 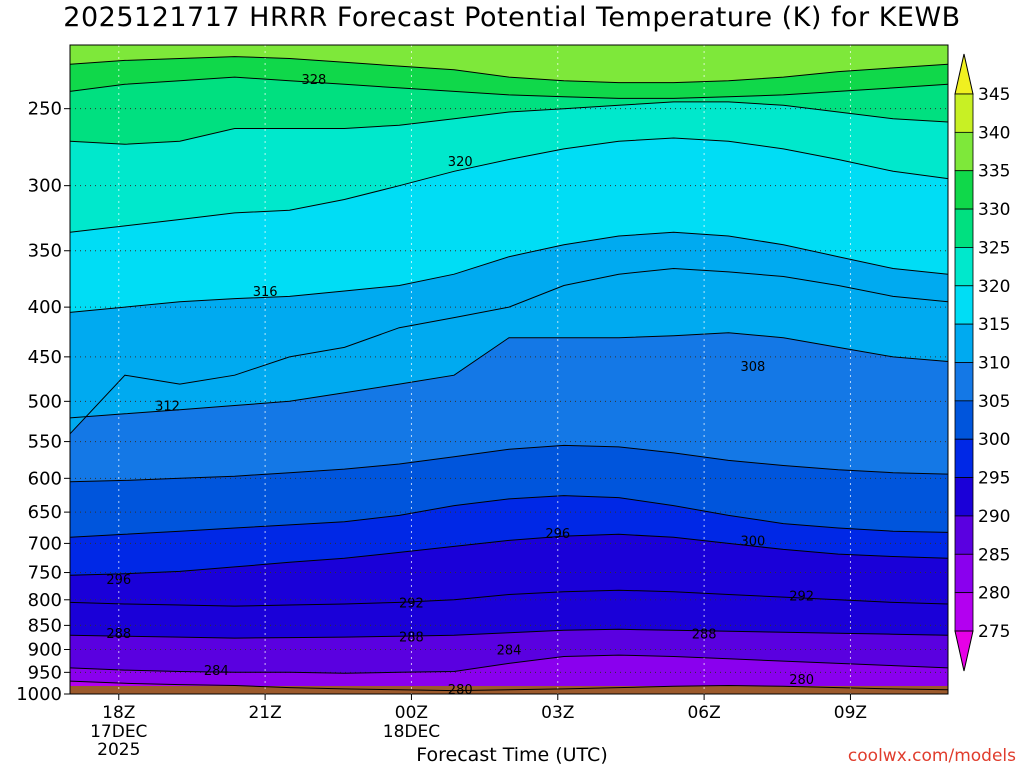 I want to click on colorbar-label: 295, so click(x=994, y=479).